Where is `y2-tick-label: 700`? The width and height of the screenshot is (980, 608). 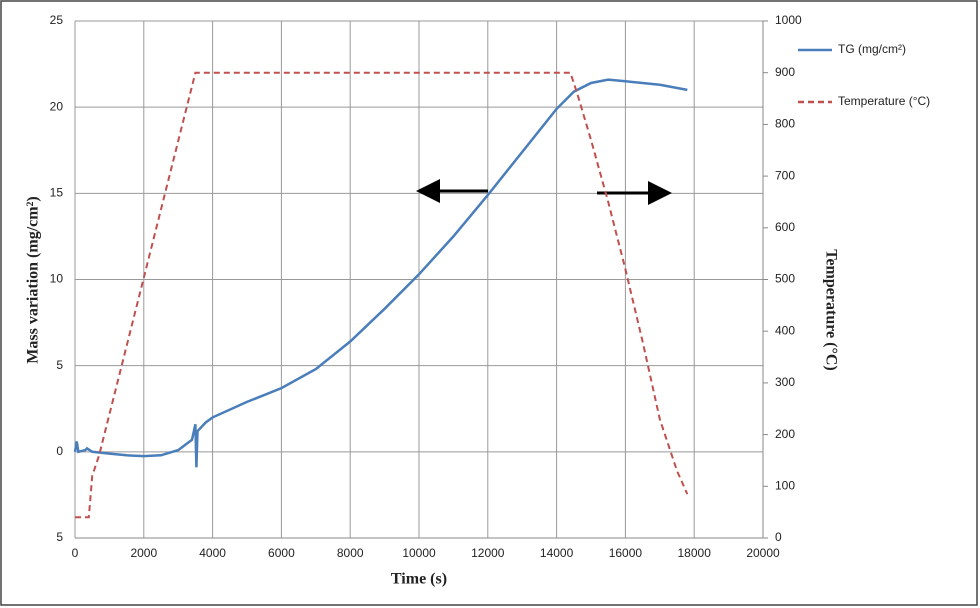 y2-tick-label: 700 is located at coordinates (785, 175).